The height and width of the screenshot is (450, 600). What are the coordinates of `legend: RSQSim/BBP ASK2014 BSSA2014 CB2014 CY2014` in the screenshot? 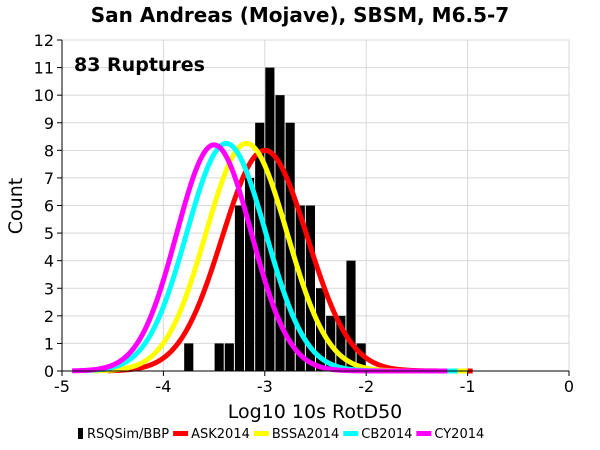 It's located at (281, 434).